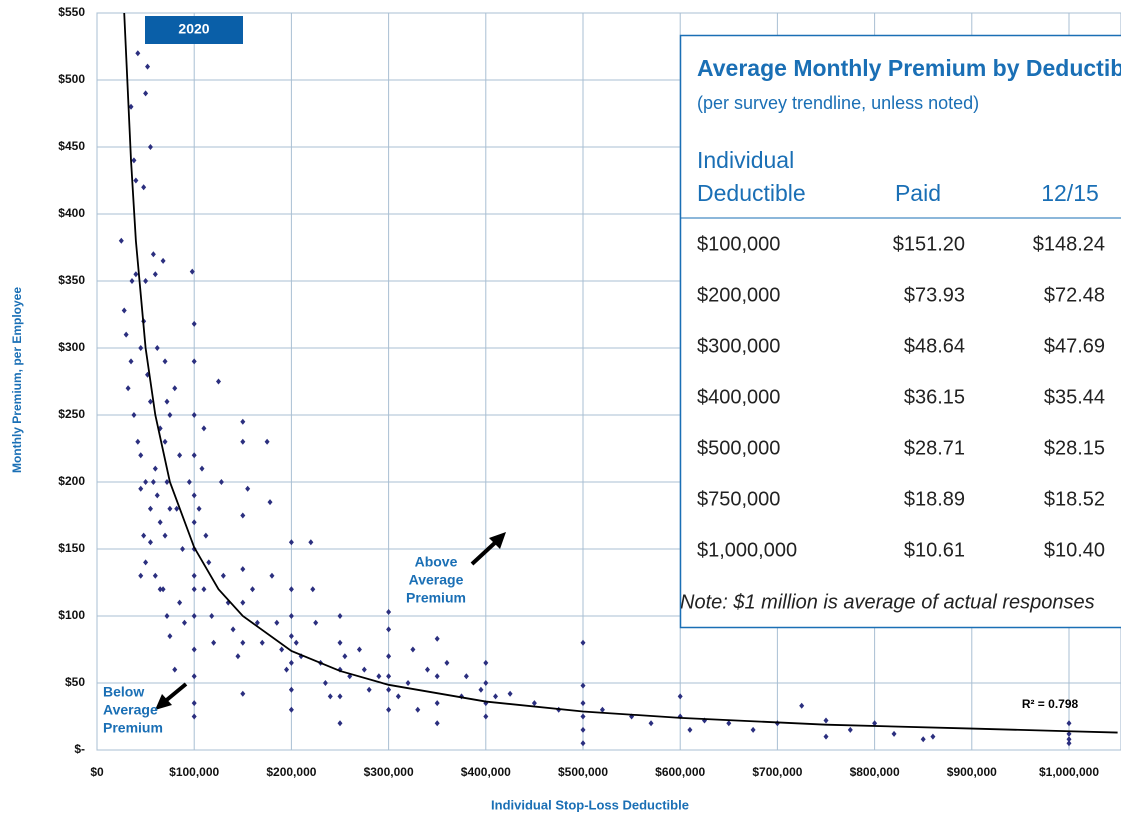 The image size is (1121, 824). What do you see at coordinates (738, 346) in the screenshot?
I see `table-cell: $300,000` at bounding box center [738, 346].